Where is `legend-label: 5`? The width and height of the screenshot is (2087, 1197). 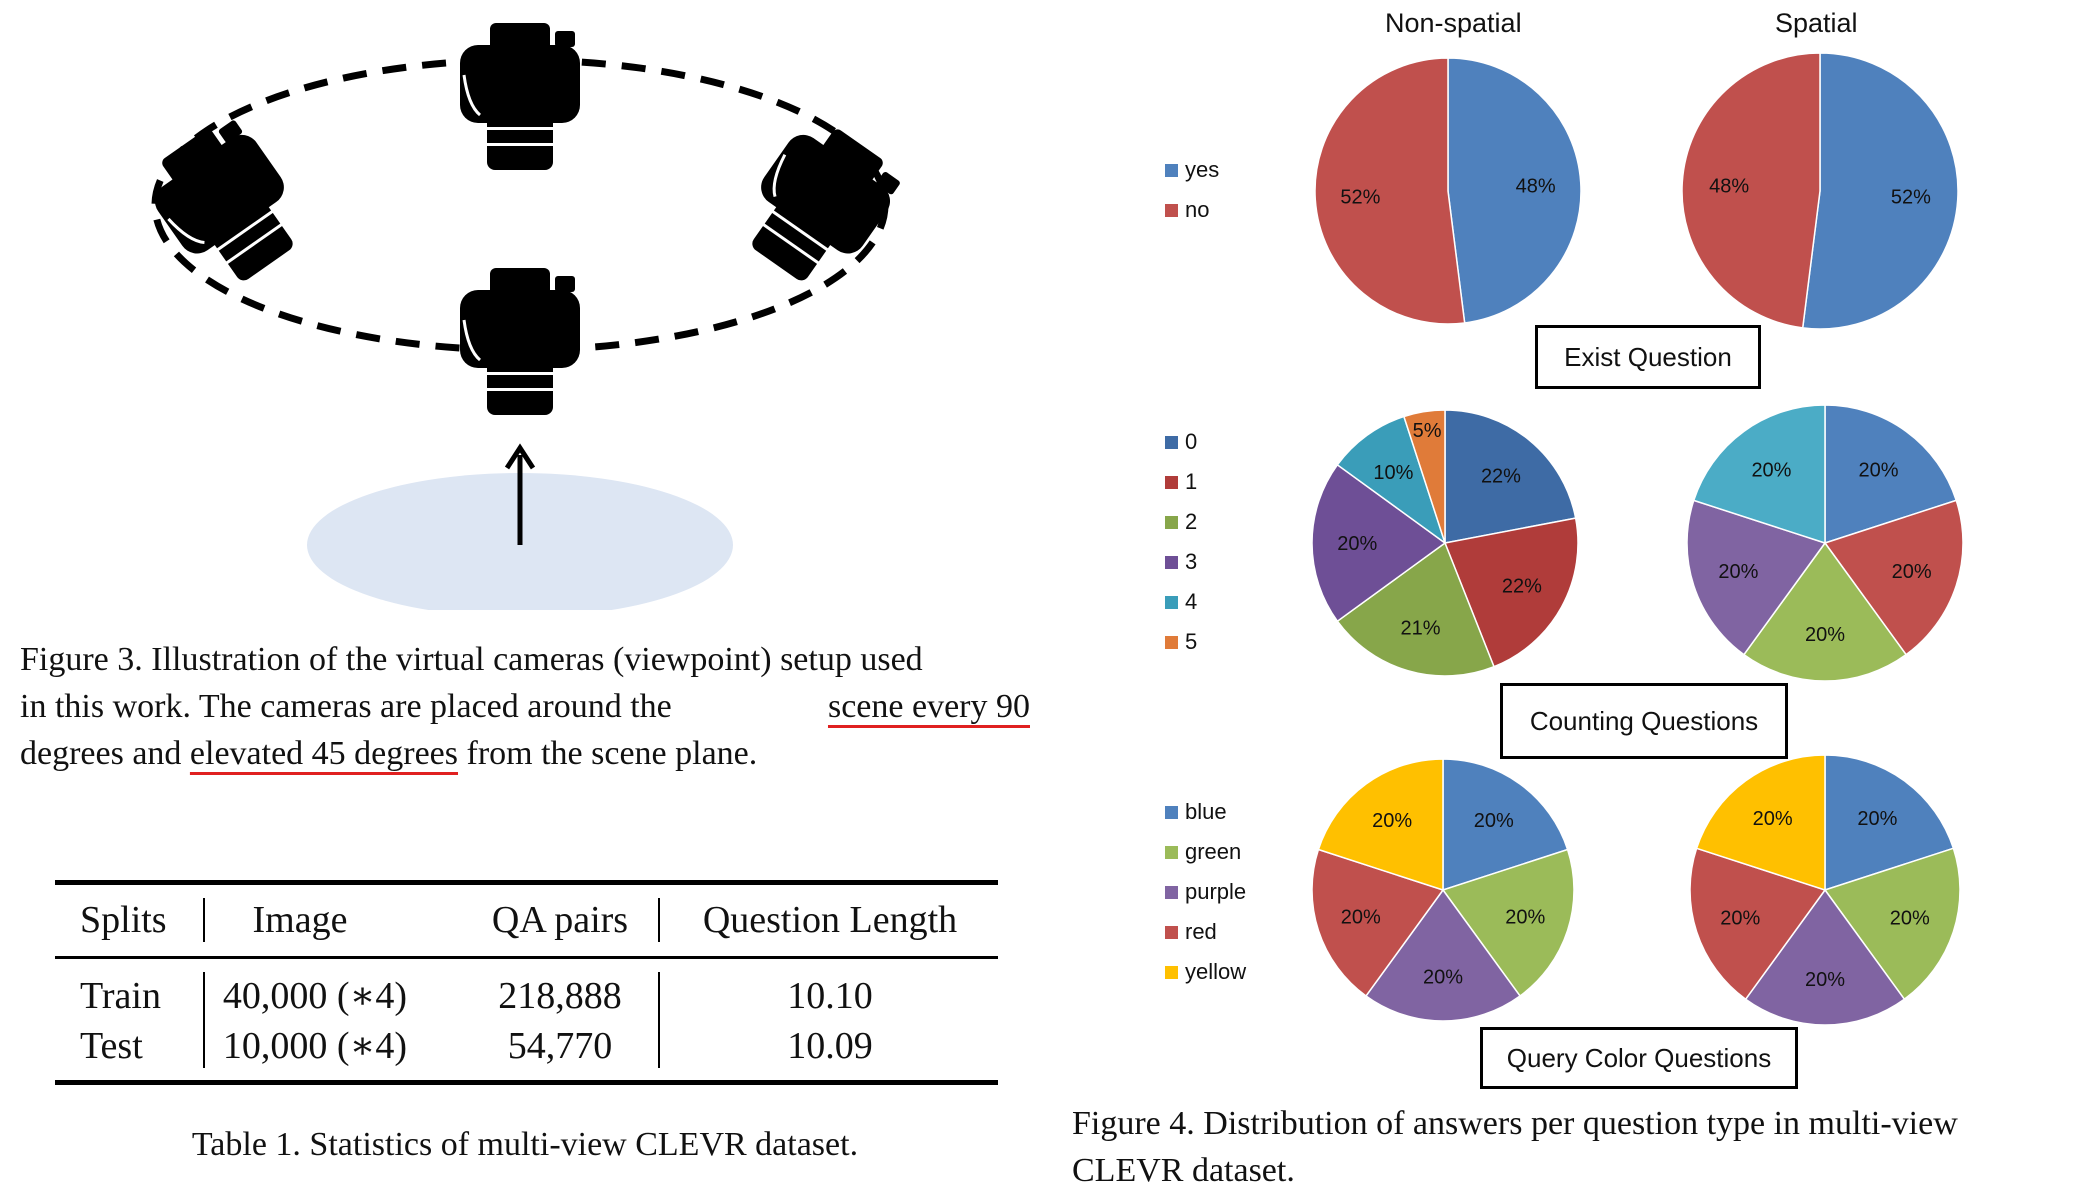
legend-label: 5 is located at coordinates (1191, 641).